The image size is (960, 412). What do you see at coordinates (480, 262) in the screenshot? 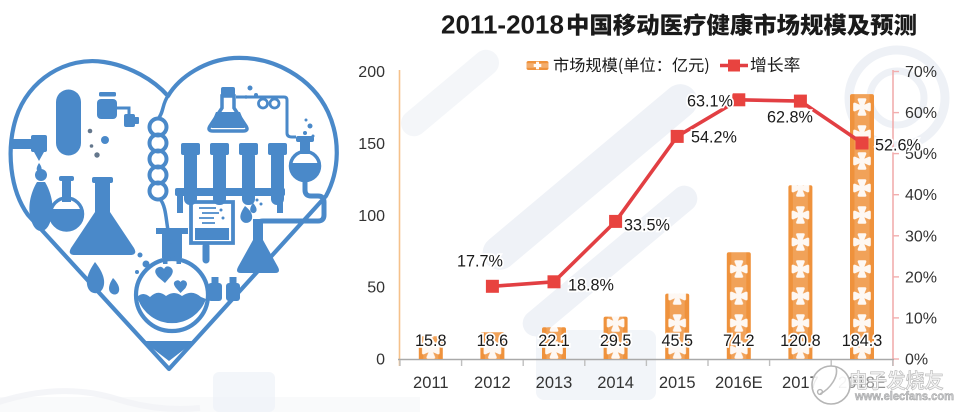
I see `svg-text: 17.7%` at bounding box center [480, 262].